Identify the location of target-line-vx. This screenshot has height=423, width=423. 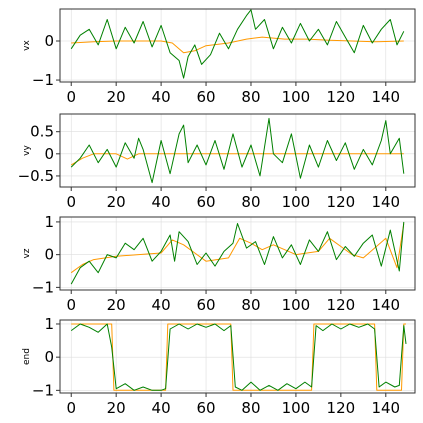
(237, 45).